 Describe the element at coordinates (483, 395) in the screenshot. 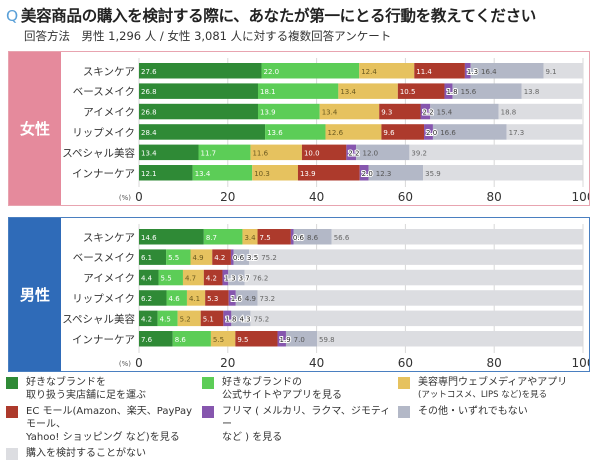

I see `legend-line: (アットコスメ、LIPS など)を見る` at that location.